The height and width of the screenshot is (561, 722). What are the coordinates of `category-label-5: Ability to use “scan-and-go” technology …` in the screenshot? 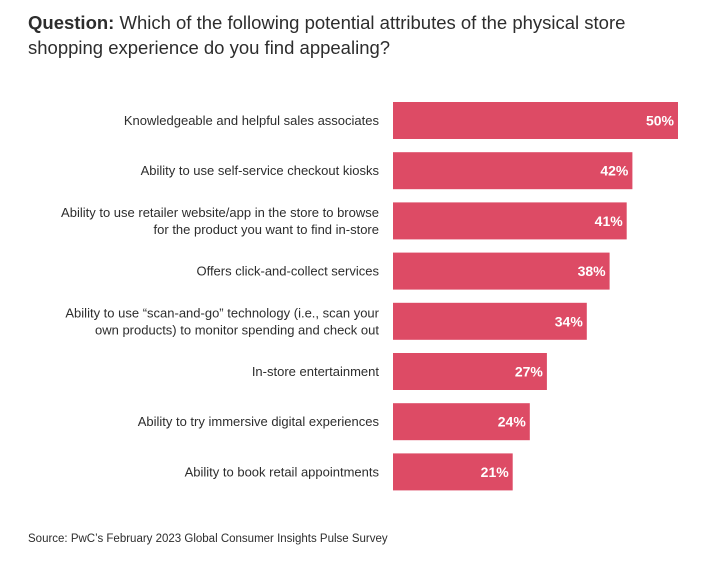 It's located at (222, 321).